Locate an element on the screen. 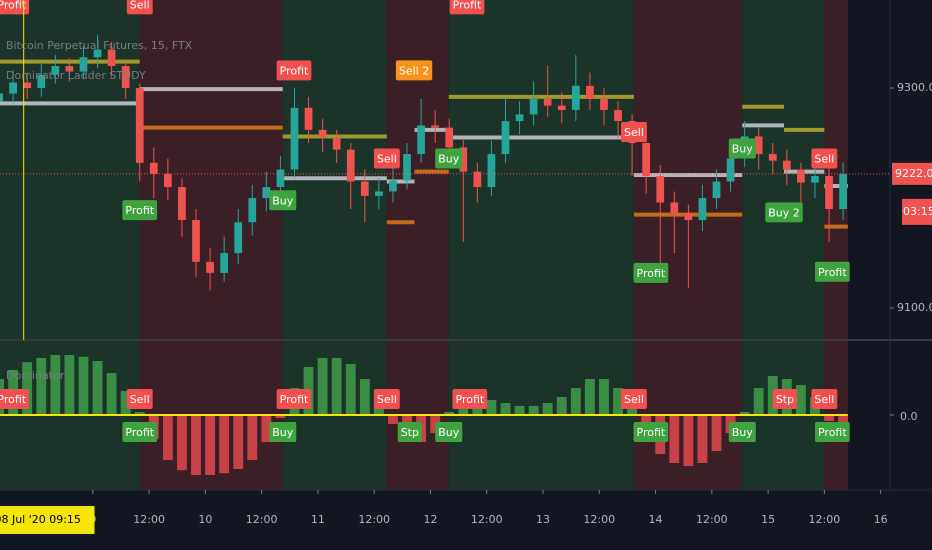  osc-signal: Stp is located at coordinates (785, 399).